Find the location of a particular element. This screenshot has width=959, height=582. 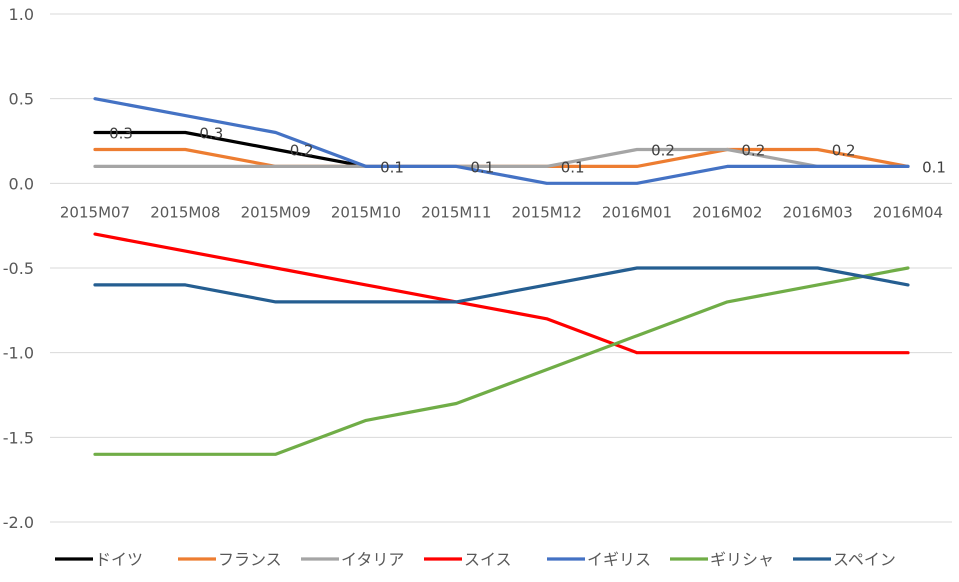

legend-label: スペイン is located at coordinates (864, 559).